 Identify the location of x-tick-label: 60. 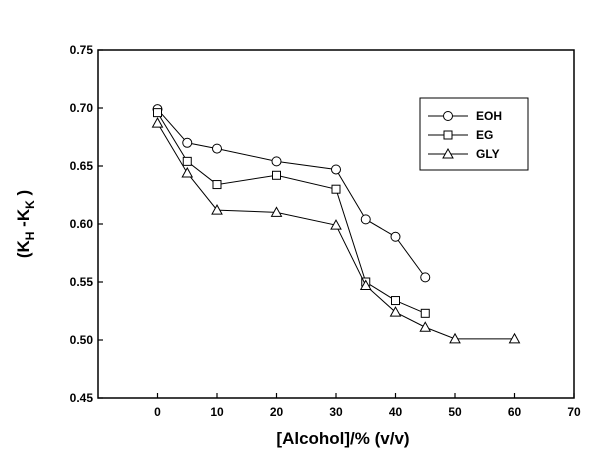
(515, 412).